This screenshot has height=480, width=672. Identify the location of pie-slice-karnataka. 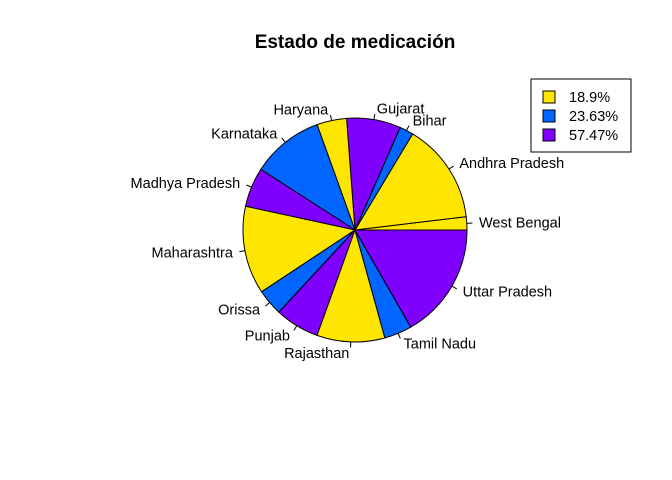
(308, 177).